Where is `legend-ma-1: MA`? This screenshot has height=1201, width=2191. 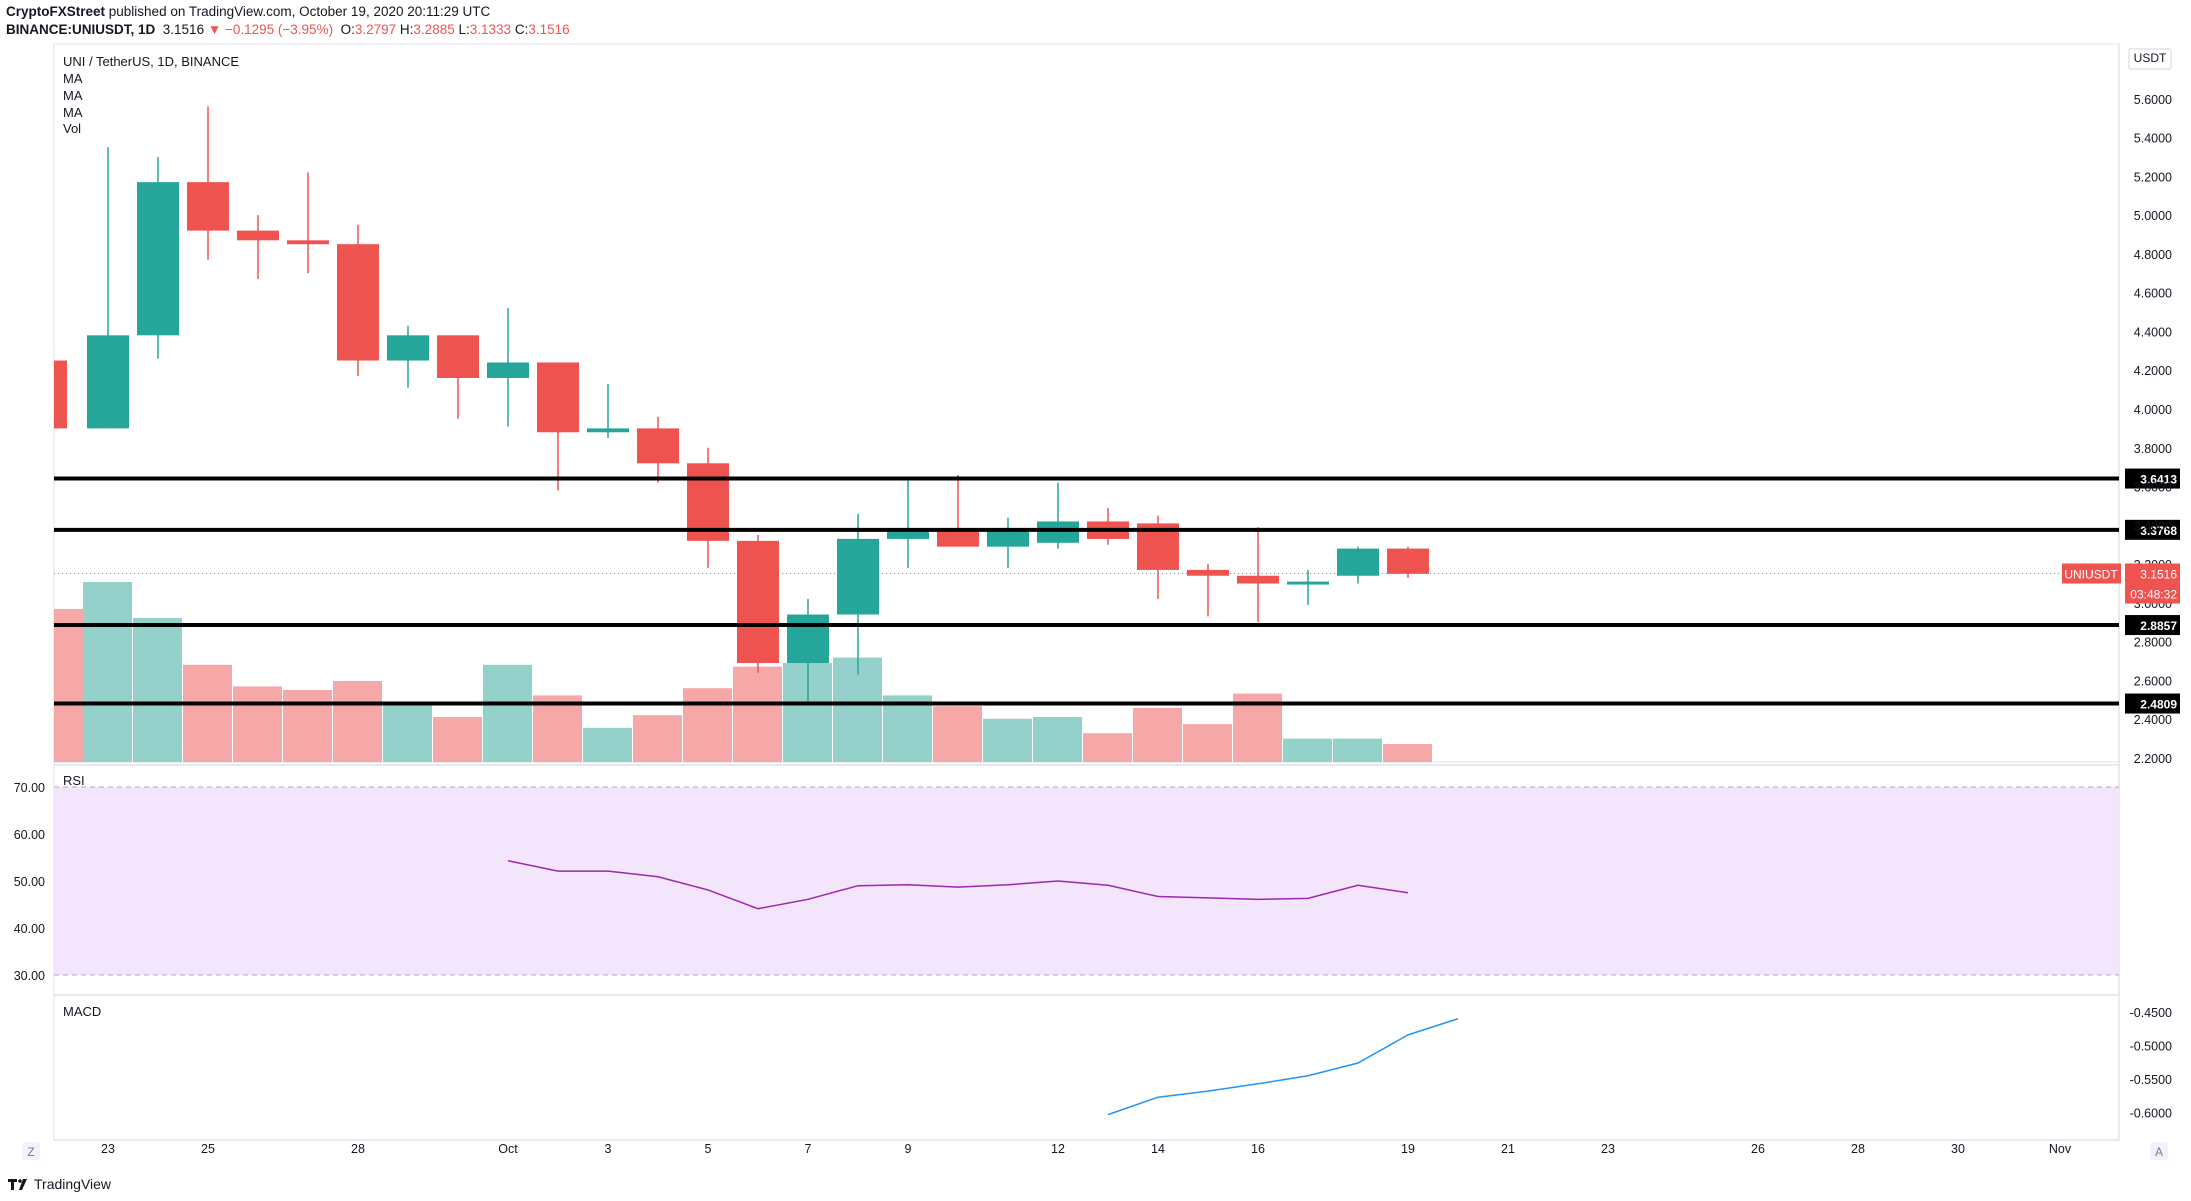
legend-ma-1: MA is located at coordinates (73, 78).